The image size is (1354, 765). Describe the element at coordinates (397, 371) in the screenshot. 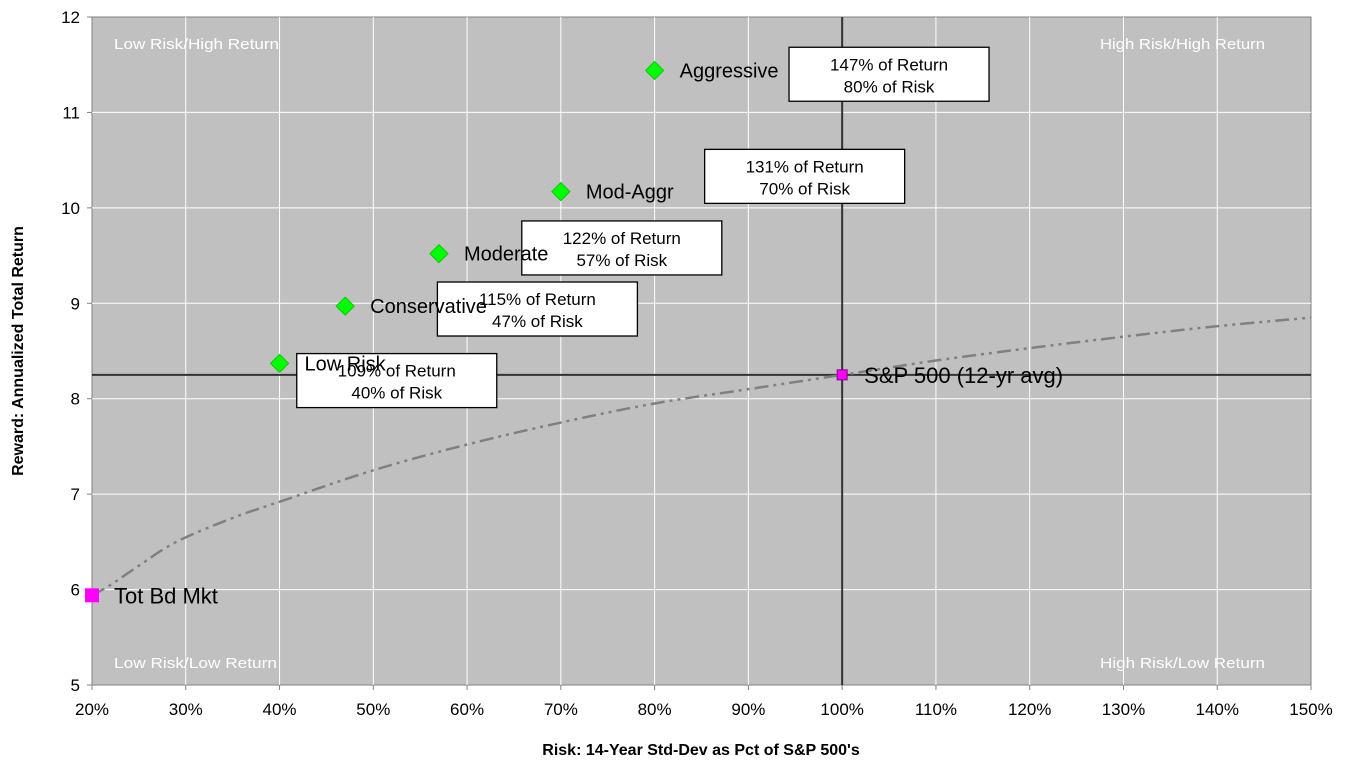

I see `callout-return: 109% of Return` at that location.